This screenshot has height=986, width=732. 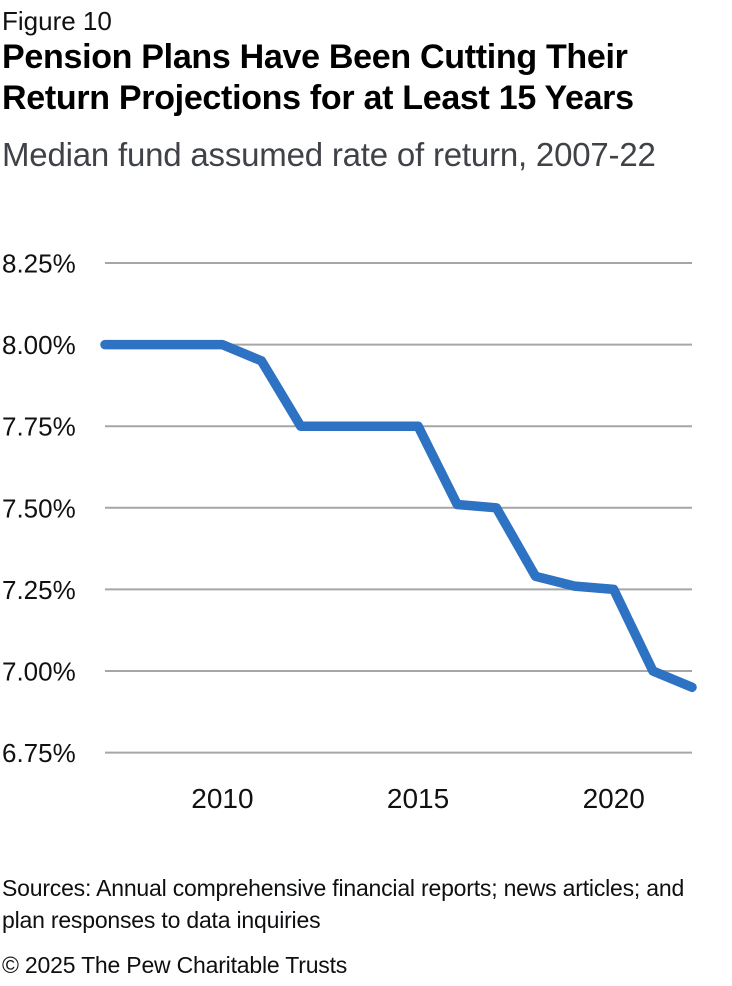 What do you see at coordinates (39, 753) in the screenshot?
I see `y-tick-label: 6.75%` at bounding box center [39, 753].